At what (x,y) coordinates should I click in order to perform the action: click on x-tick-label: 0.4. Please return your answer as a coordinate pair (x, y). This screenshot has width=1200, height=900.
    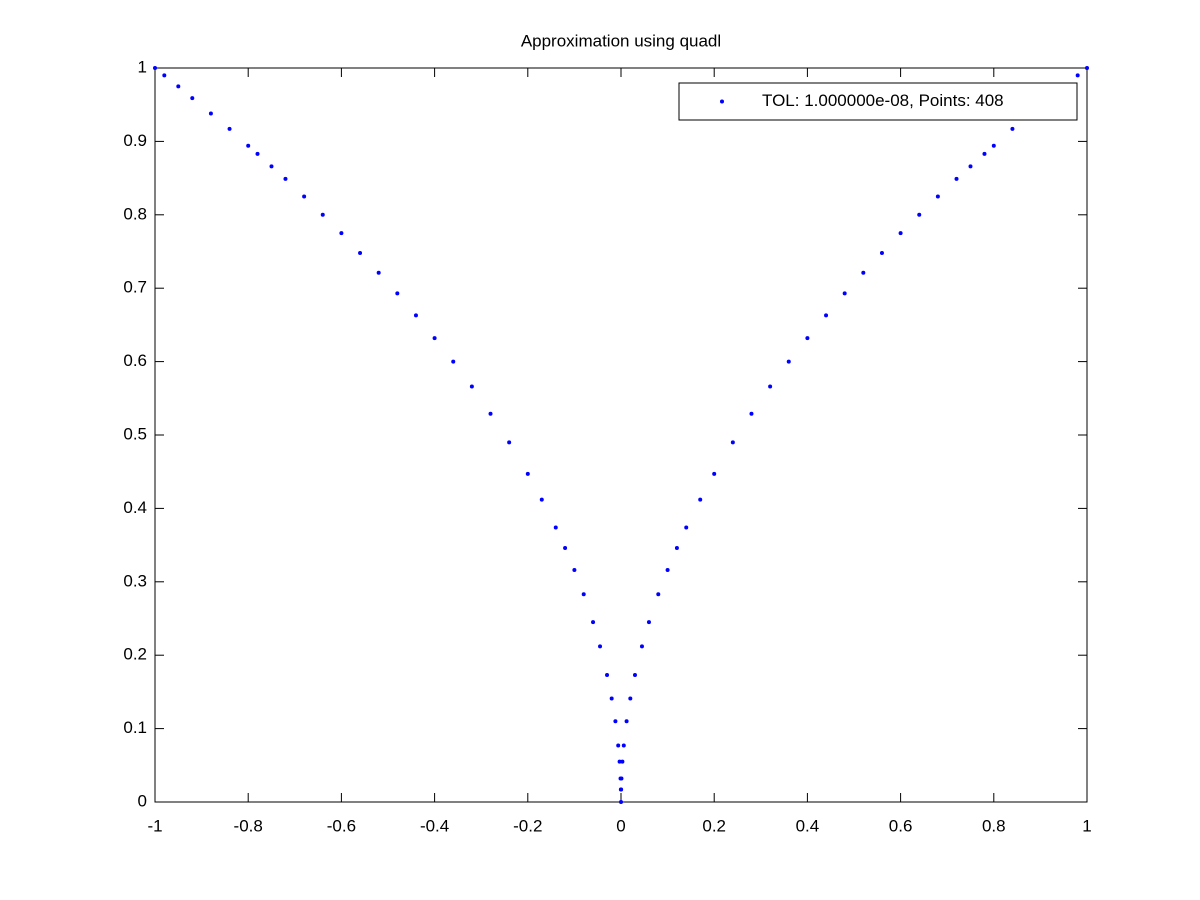
    Looking at the image, I should click on (808, 825).